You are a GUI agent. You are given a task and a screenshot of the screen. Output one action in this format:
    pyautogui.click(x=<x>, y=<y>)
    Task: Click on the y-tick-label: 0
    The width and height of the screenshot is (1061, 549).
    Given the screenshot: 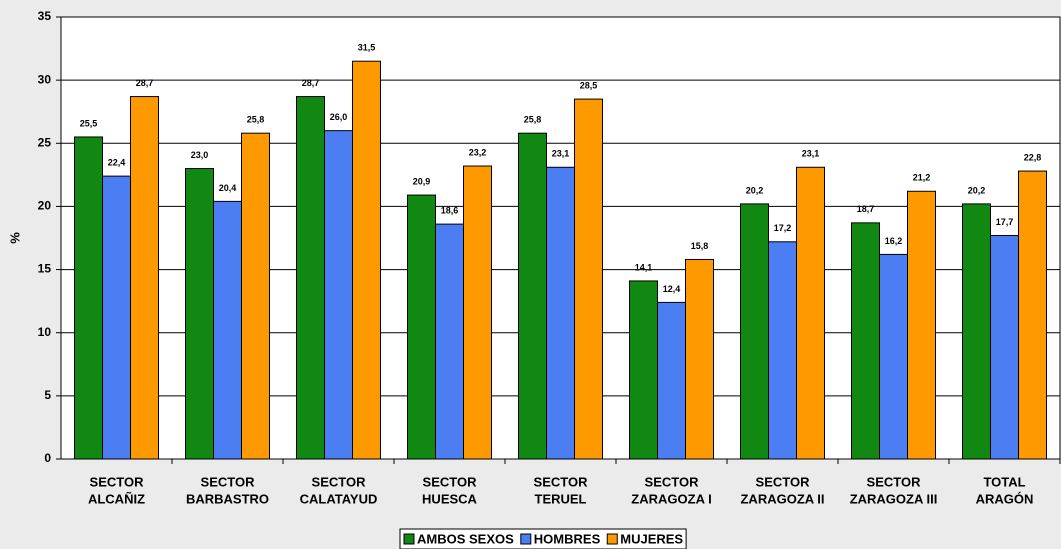 What is the action you would take?
    pyautogui.click(x=47, y=458)
    